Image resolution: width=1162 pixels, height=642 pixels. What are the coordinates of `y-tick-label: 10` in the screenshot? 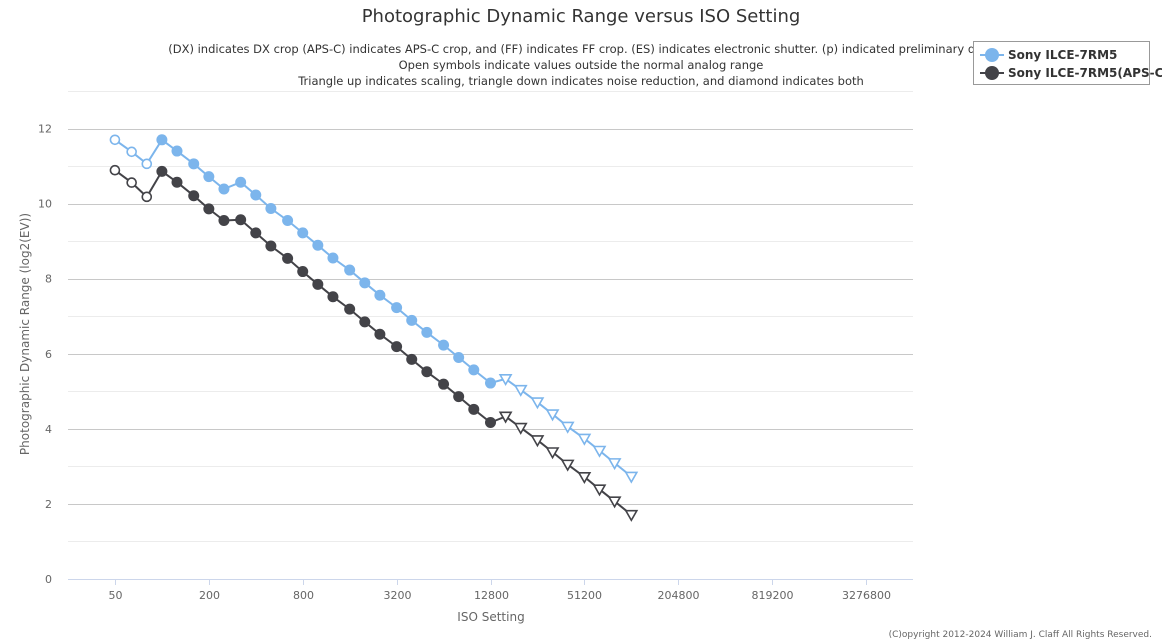 It's located at (45, 204).